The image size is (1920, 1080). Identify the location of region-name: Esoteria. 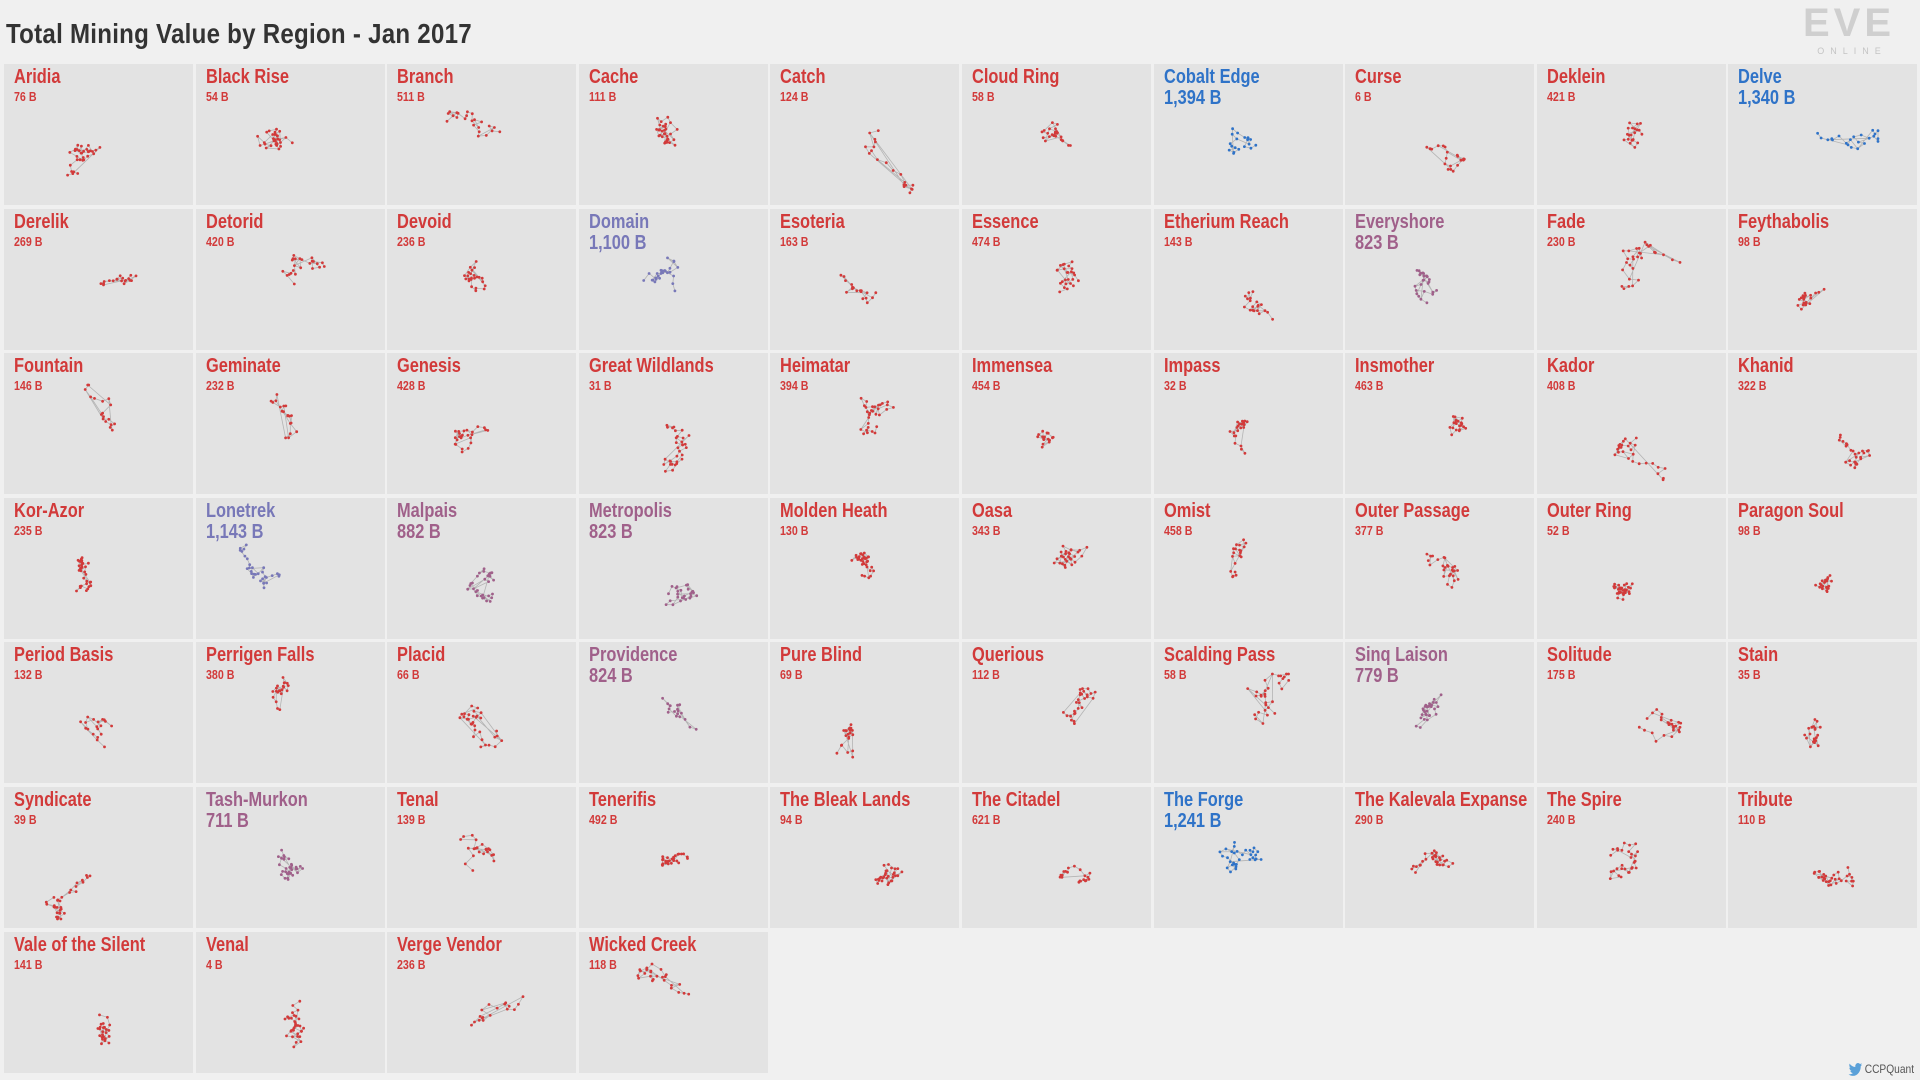
(813, 221).